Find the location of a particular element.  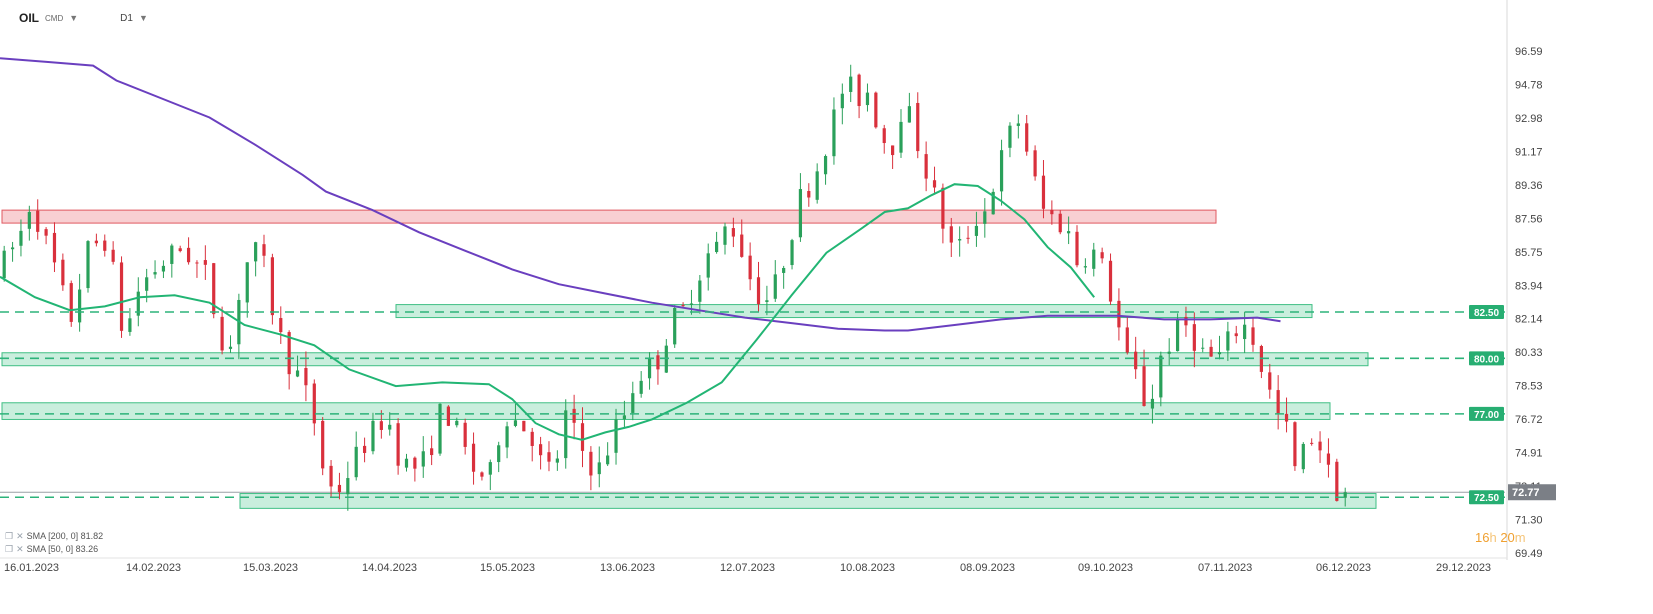

y-tick-label: 83.94 is located at coordinates (1529, 286).